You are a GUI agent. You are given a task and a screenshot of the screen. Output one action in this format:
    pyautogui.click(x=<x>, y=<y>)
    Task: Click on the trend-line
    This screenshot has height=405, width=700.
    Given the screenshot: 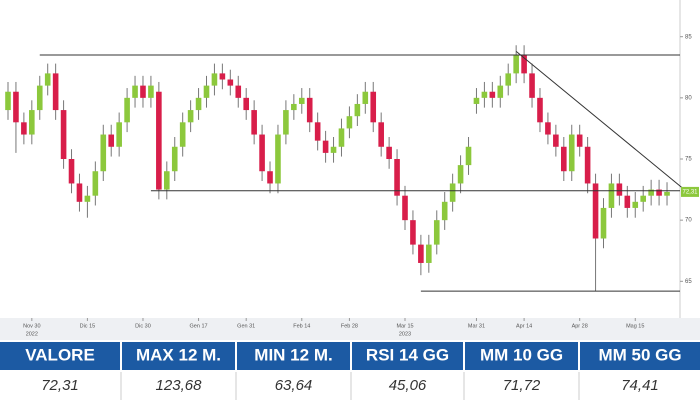 What is the action you would take?
    pyautogui.click(x=599, y=119)
    